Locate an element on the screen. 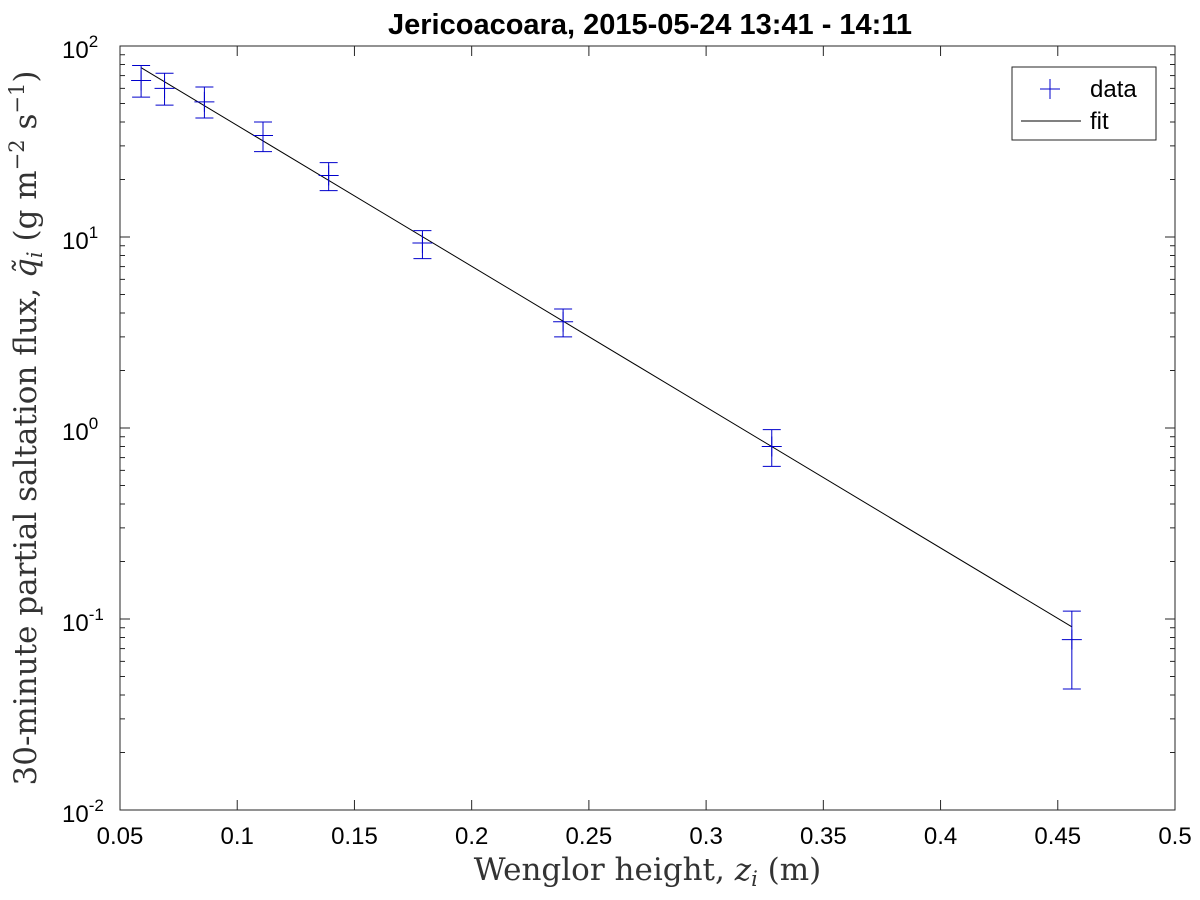  y-tick-label-exp: -1 is located at coordinates (96, 614).